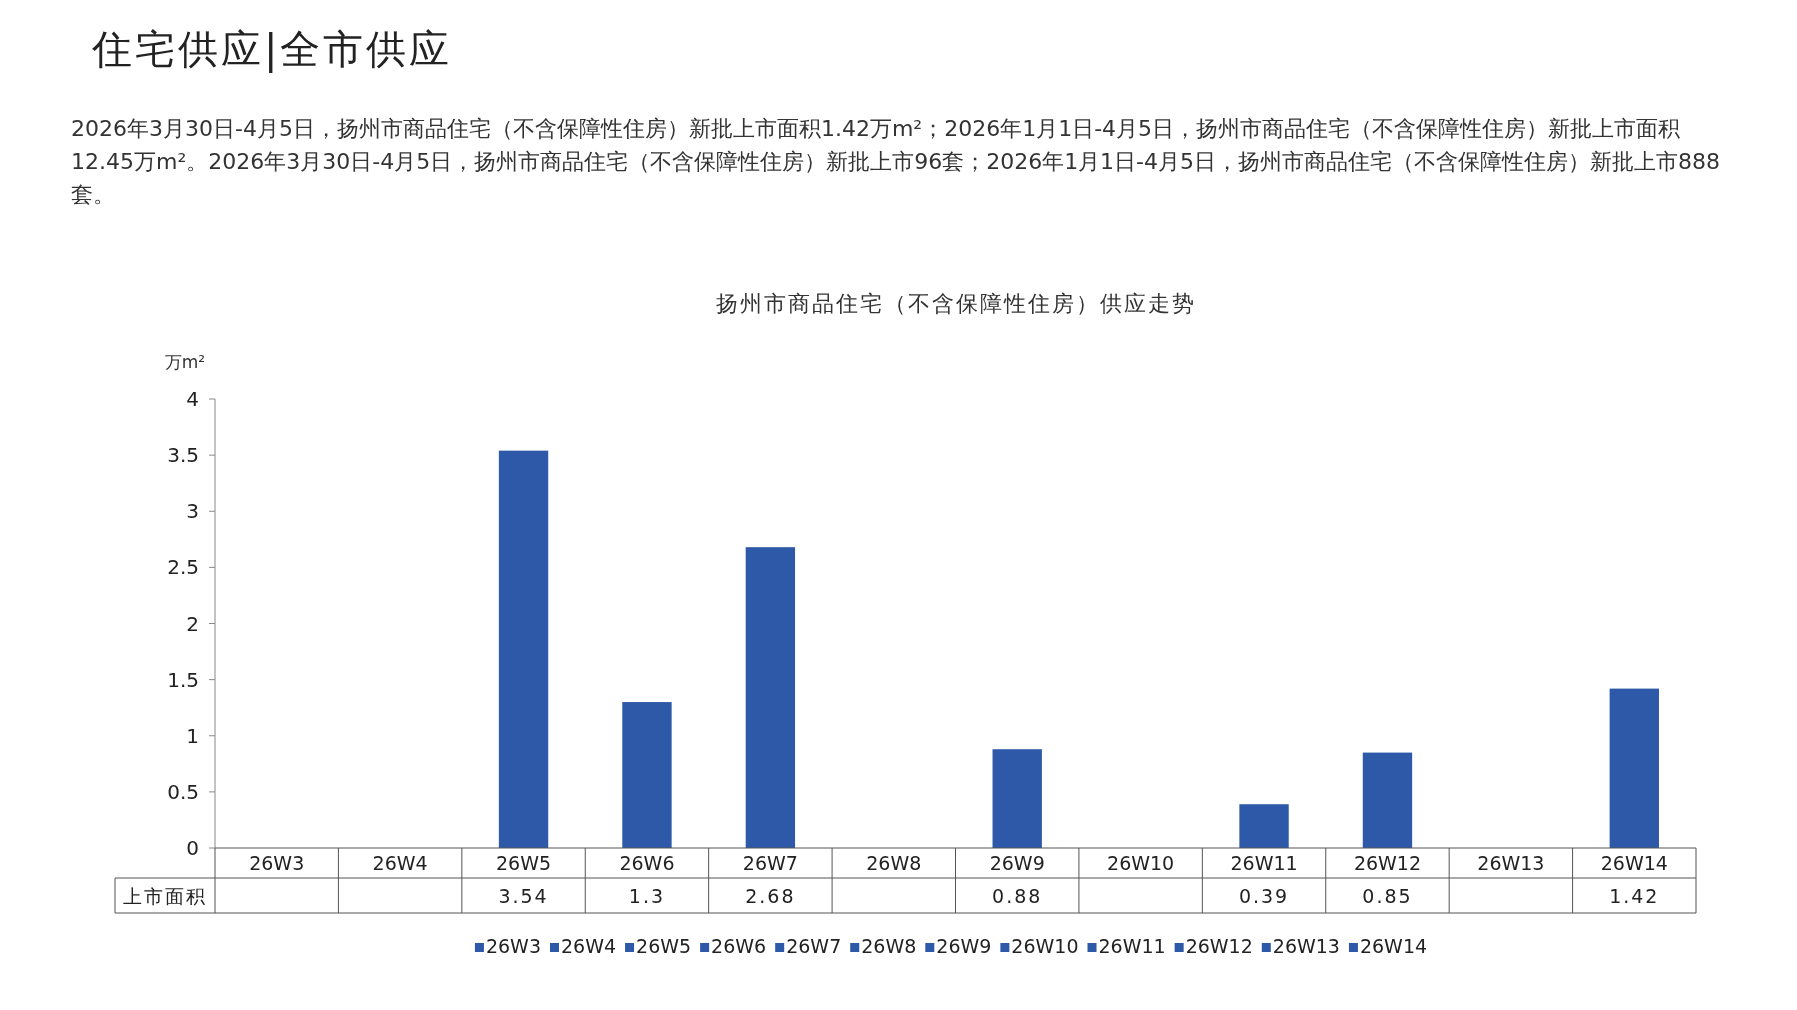  I want to click on category-label: 26W6, so click(739, 946).